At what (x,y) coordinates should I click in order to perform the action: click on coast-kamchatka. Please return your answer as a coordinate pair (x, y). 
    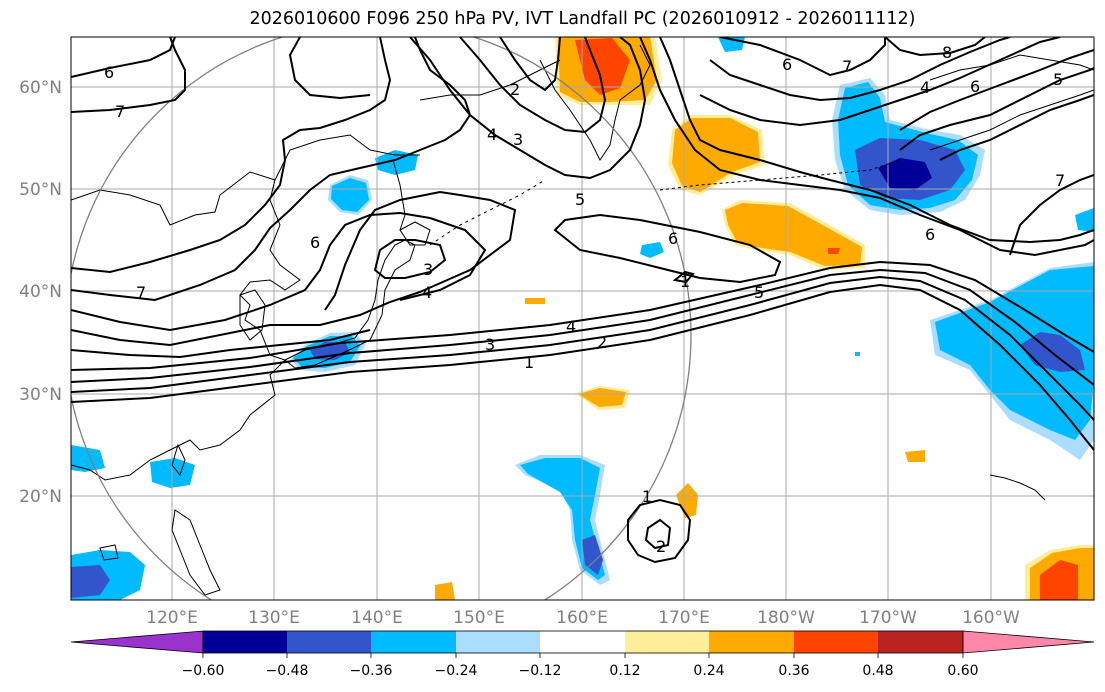
    Looking at the image, I should click on (595, 102).